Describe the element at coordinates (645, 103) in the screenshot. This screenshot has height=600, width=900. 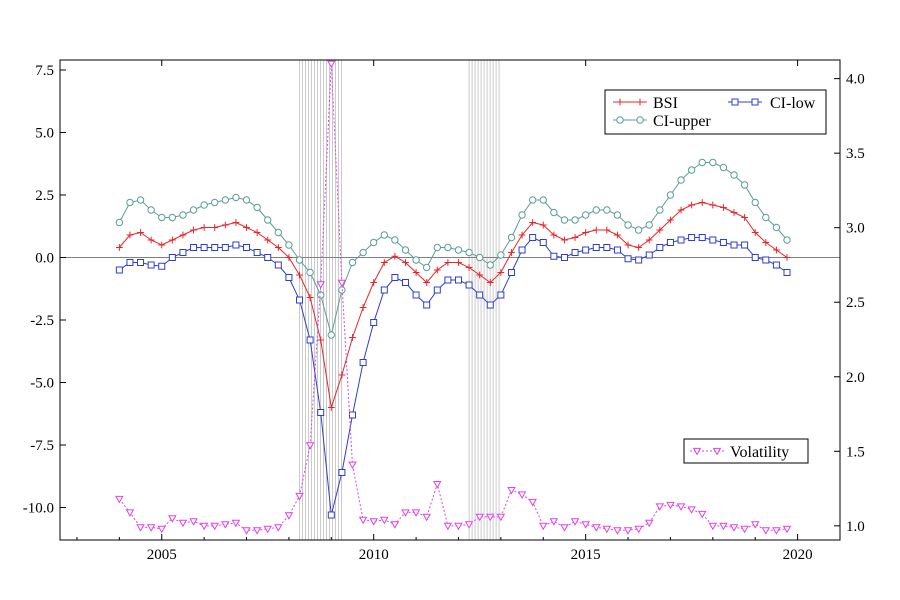
I see `legend-item-bsi: BSI` at that location.